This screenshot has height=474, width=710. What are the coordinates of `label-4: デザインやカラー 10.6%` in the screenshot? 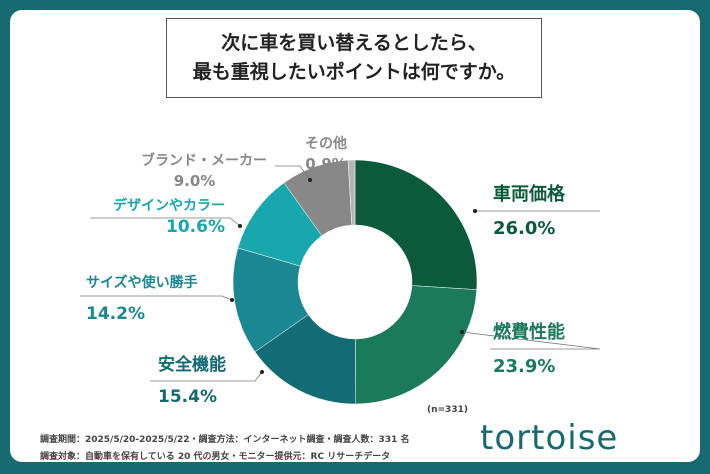 It's located at (162, 216).